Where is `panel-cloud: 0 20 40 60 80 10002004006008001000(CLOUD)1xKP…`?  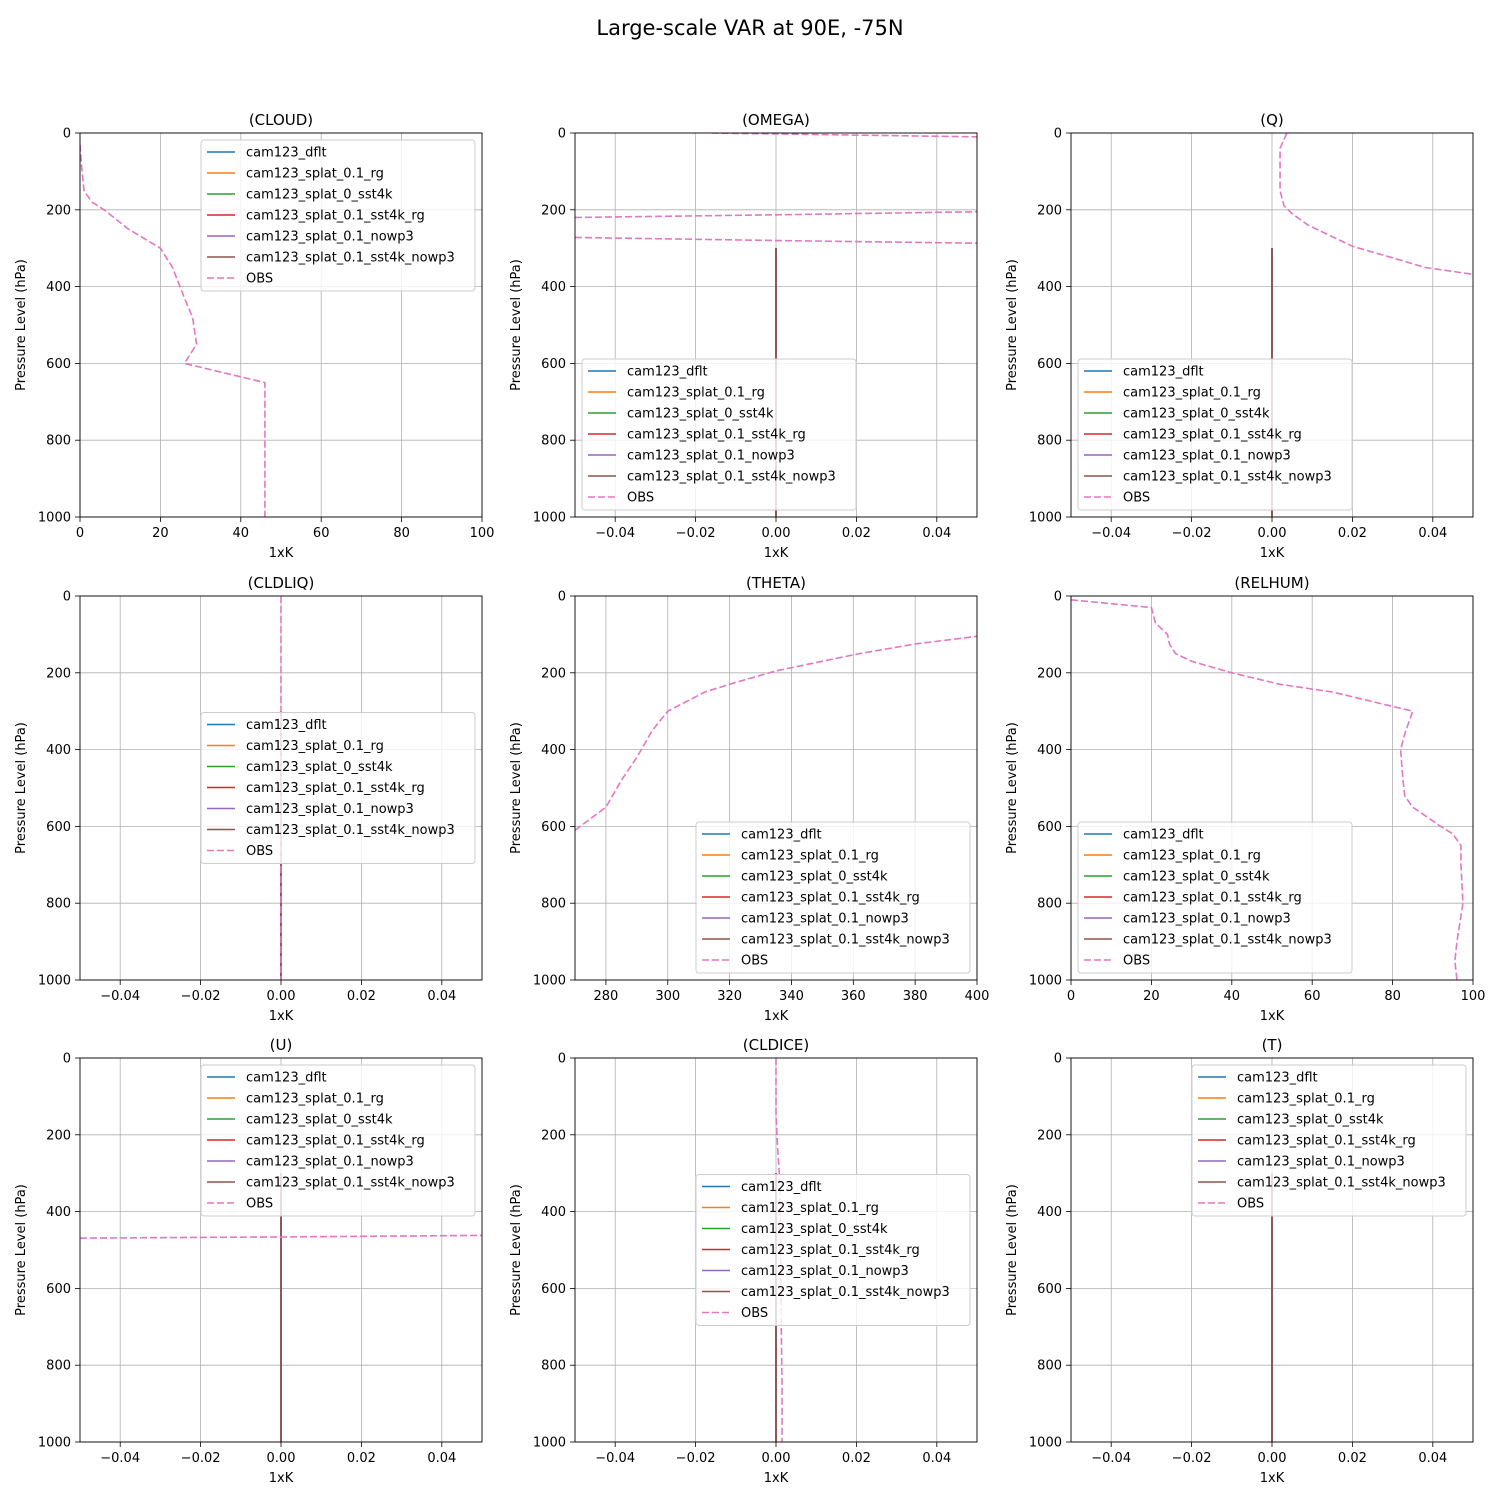
panel-cloud: 0 20 40 60 80 10002004006008001000(CLOUD)1xKP… is located at coordinates (254, 336).